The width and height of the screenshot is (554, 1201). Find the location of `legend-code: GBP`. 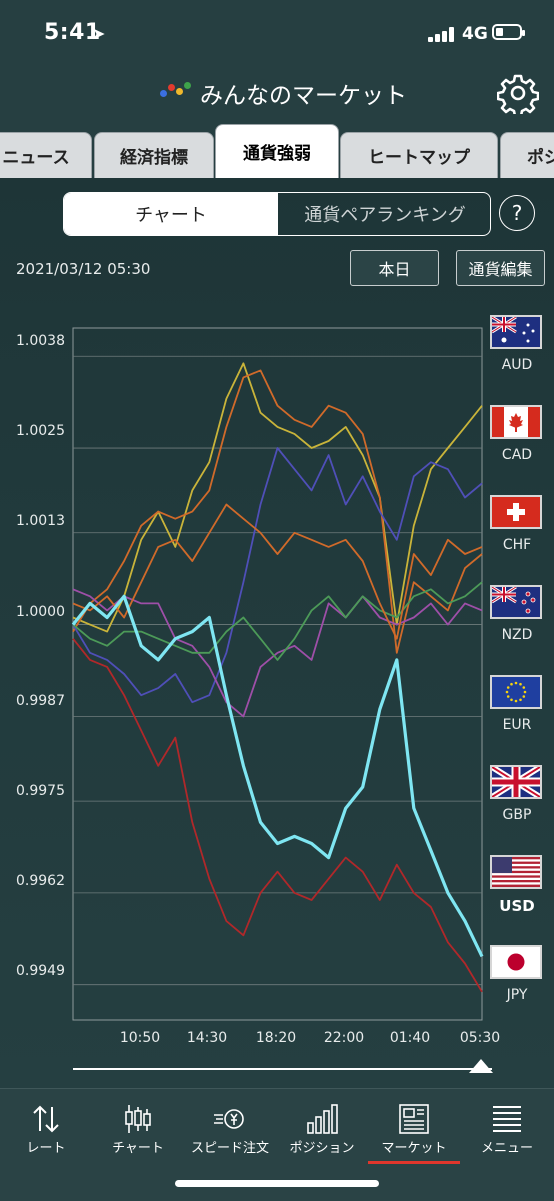

legend-code: GBP is located at coordinates (517, 815).